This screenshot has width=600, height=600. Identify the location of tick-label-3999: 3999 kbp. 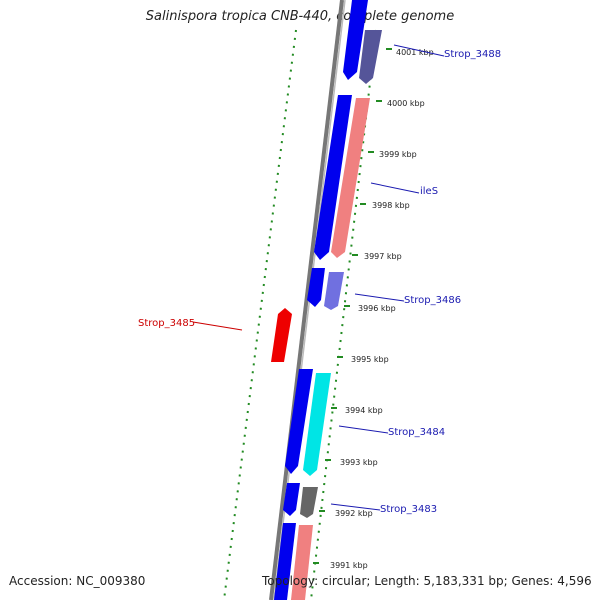
(398, 154).